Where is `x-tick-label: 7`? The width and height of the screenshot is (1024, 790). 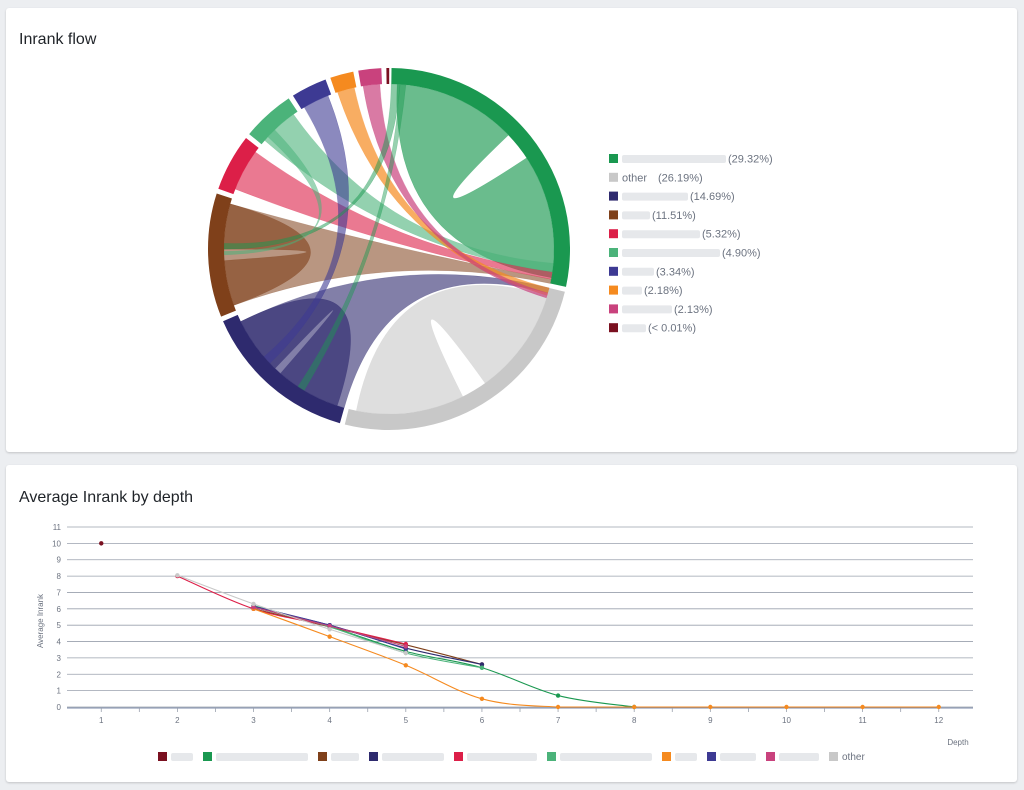 x-tick-label: 7 is located at coordinates (558, 720).